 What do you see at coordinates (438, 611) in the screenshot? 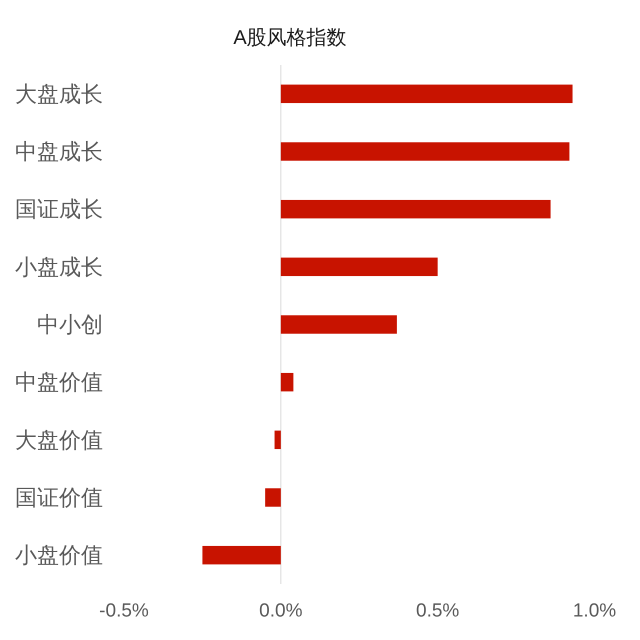
I see `x-tick-label: 0.5%` at bounding box center [438, 611].